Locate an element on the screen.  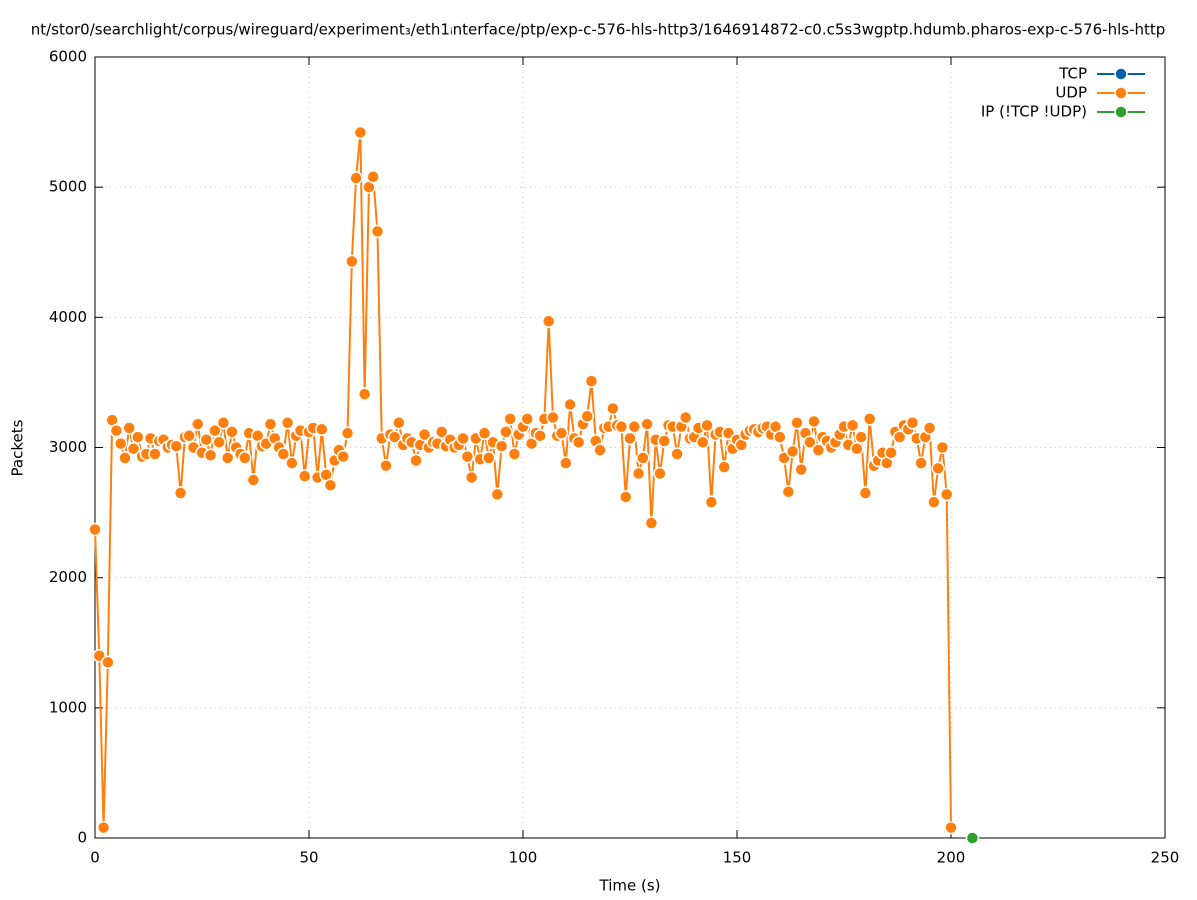
legend-label: UDP is located at coordinates (1071, 93).